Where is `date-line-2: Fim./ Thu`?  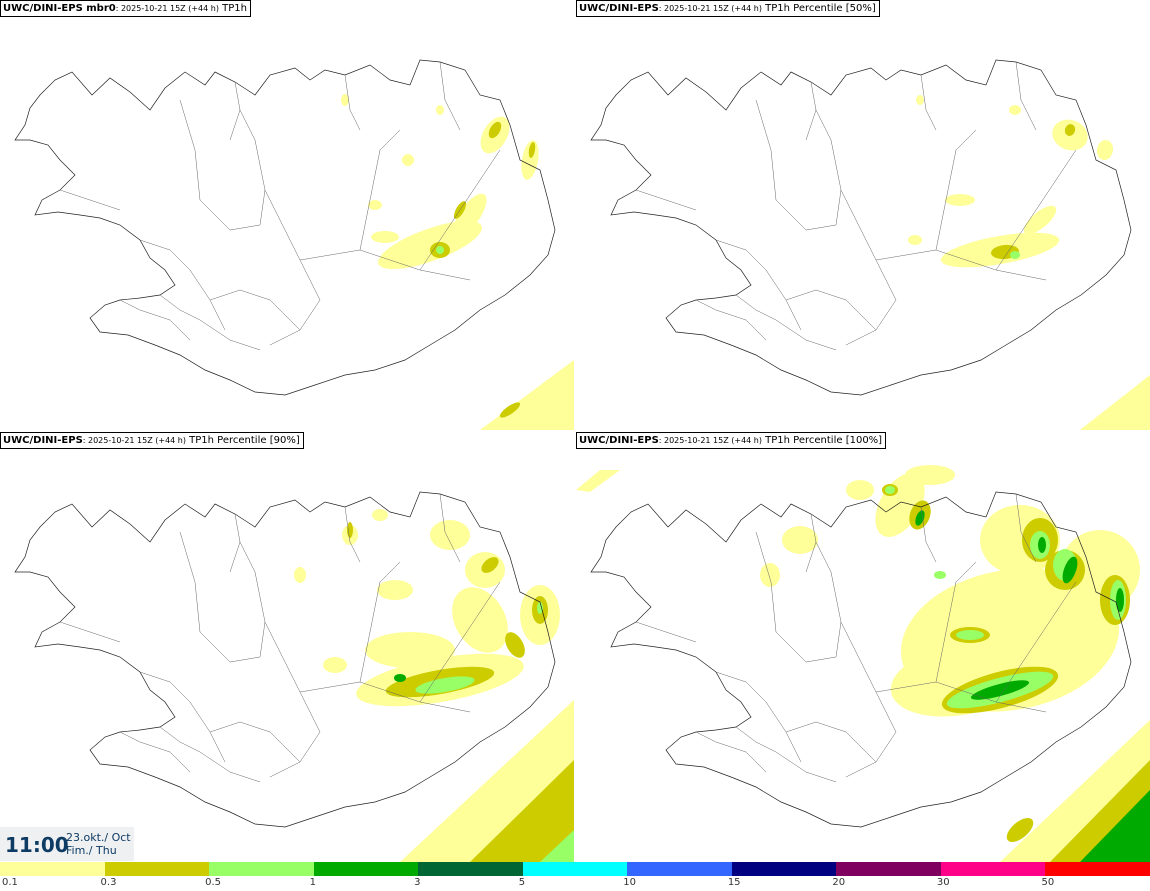 date-line-2: Fim./ Thu is located at coordinates (91, 850).